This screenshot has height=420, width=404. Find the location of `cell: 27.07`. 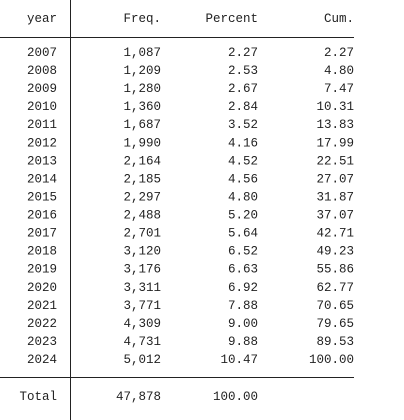

cell: 27.07 is located at coordinates (335, 179).